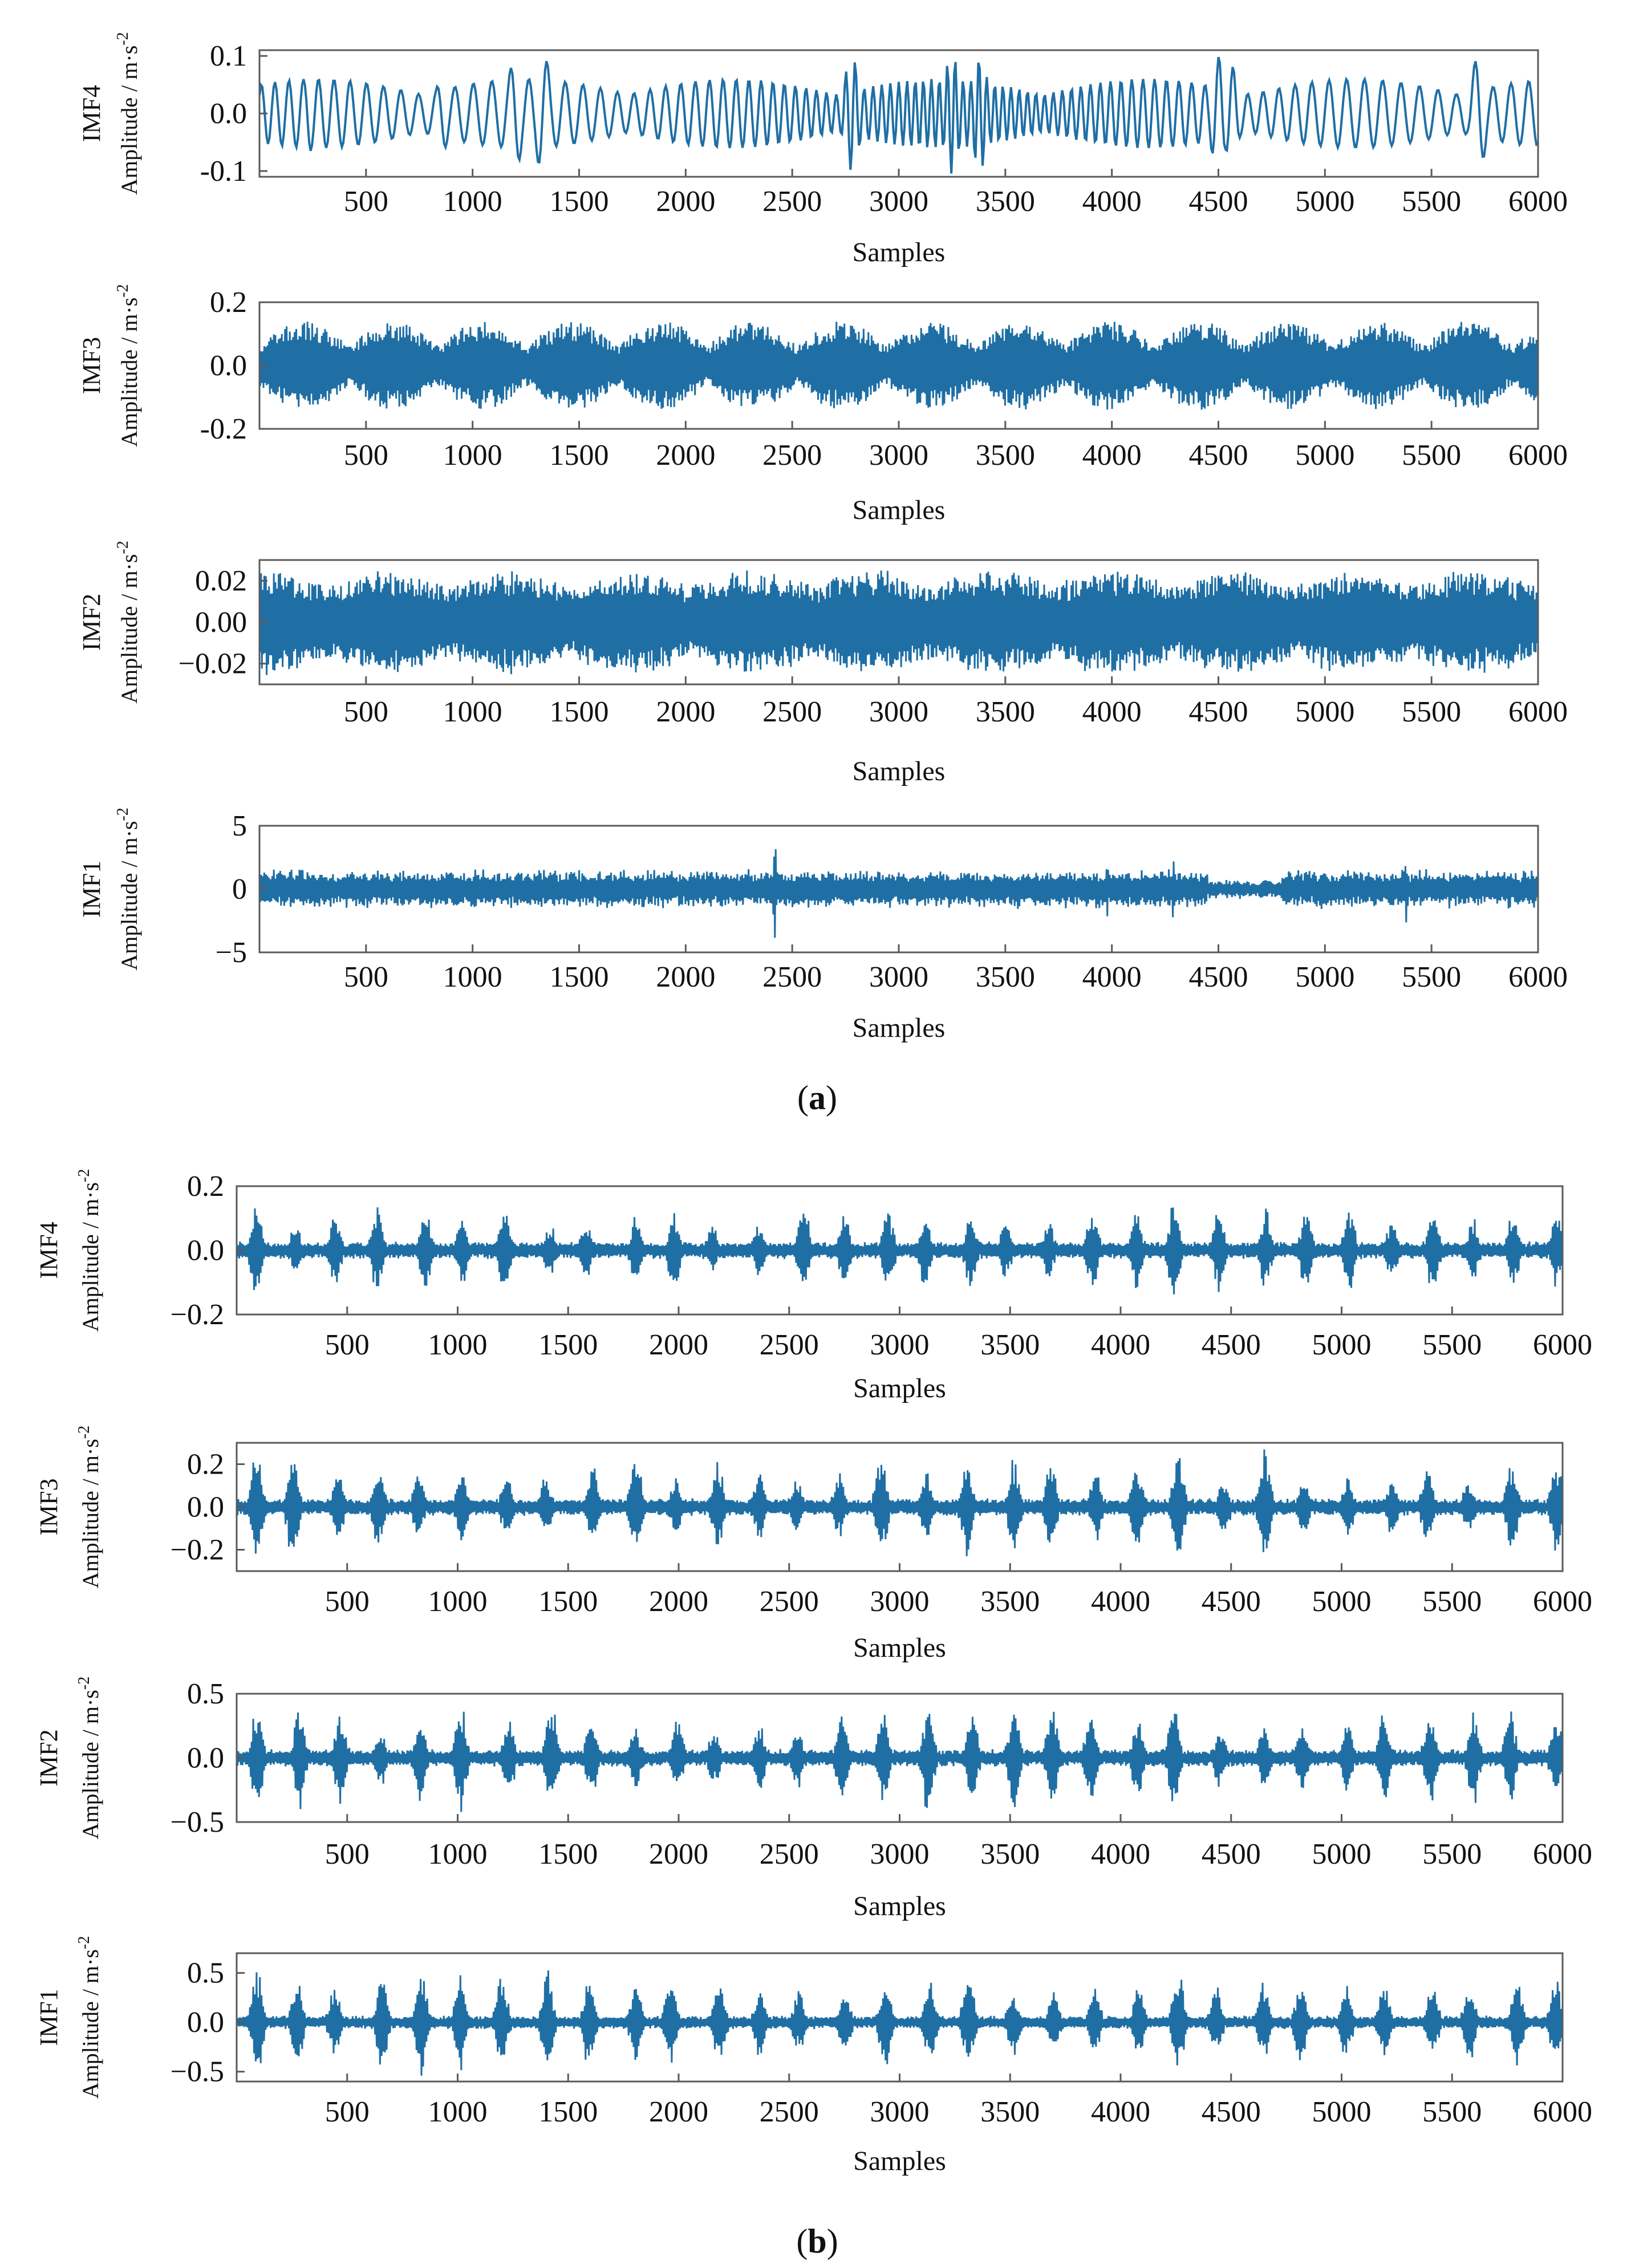 This screenshot has width=1635, height=2268. Describe the element at coordinates (239, 826) in the screenshot. I see `y-tick-label: 5` at that location.